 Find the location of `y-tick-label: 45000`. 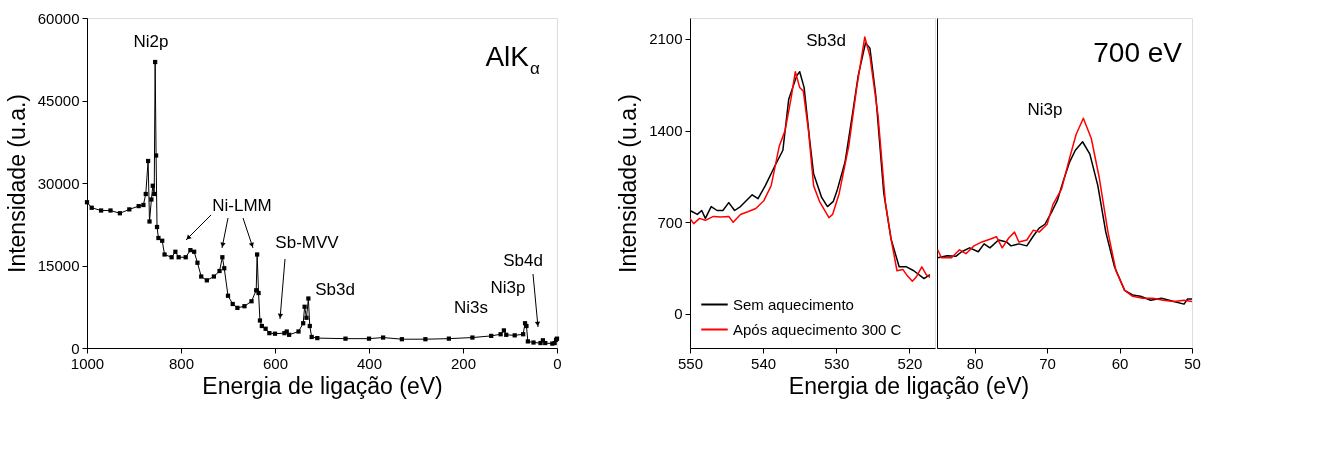

y-tick-label: 45000 is located at coordinates (58, 100).